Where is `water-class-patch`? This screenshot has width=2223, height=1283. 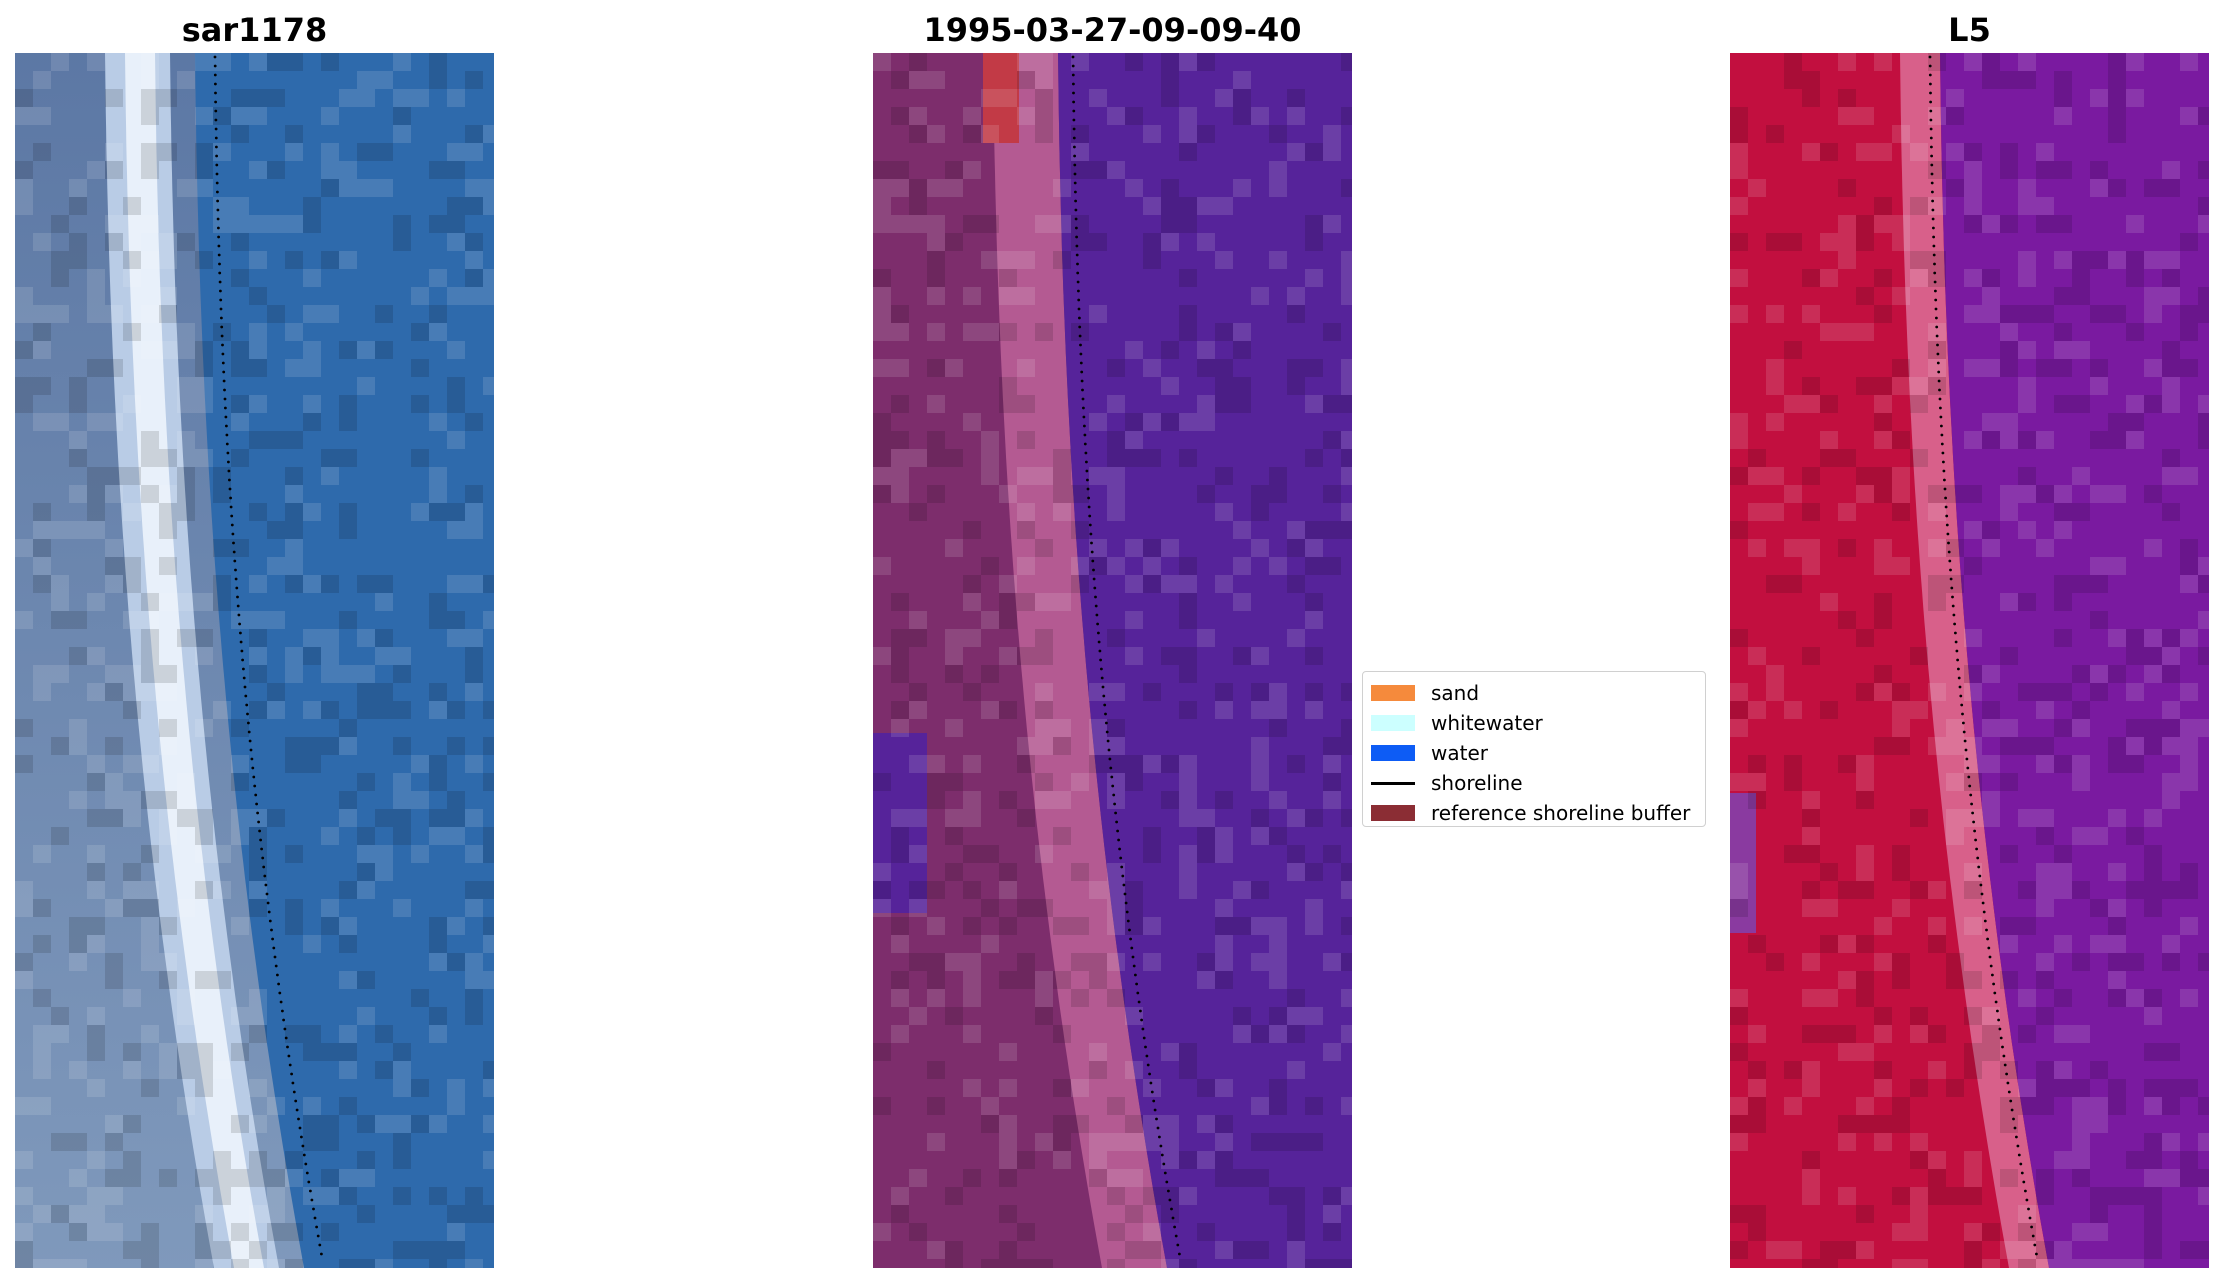
water-class-patch is located at coordinates (900, 823).